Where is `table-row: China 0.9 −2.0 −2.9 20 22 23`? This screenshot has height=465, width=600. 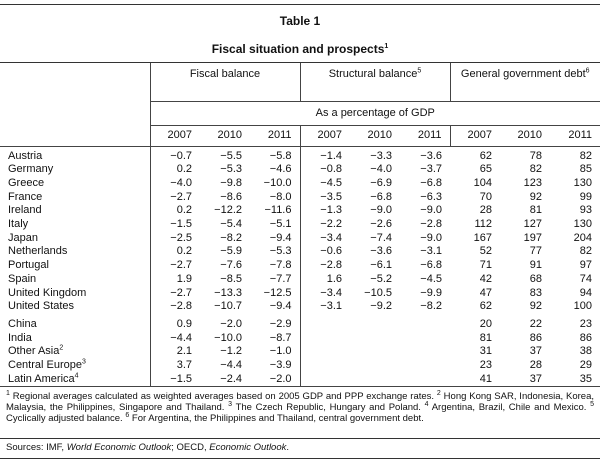
table-row: China 0.9 −2.0 −2.9 20 22 23 is located at coordinates (300, 324).